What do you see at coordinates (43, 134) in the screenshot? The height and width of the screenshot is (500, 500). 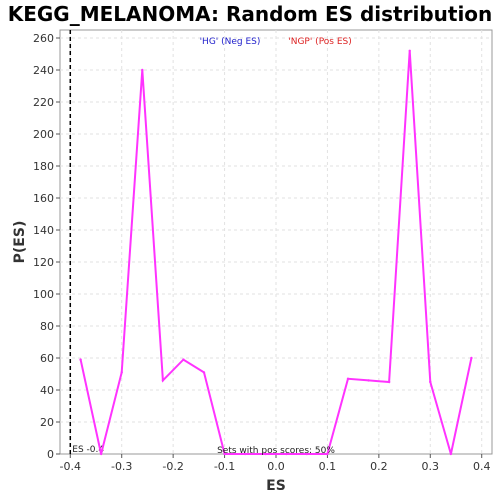 I see `y-tick-label: 200` at bounding box center [43, 134].